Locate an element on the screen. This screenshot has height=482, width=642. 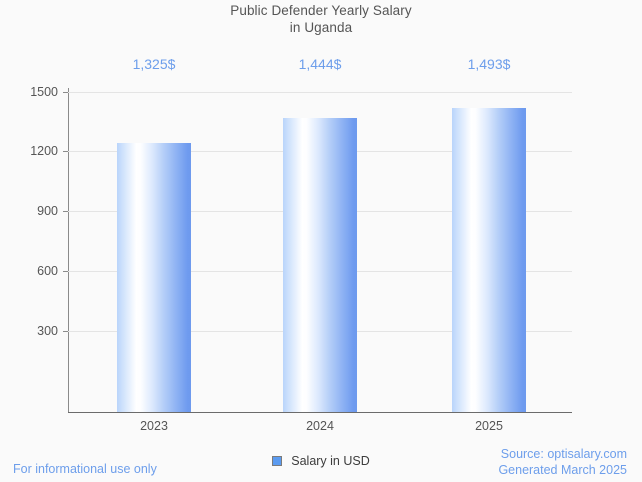
legend-swatch-icon is located at coordinates (277, 461).